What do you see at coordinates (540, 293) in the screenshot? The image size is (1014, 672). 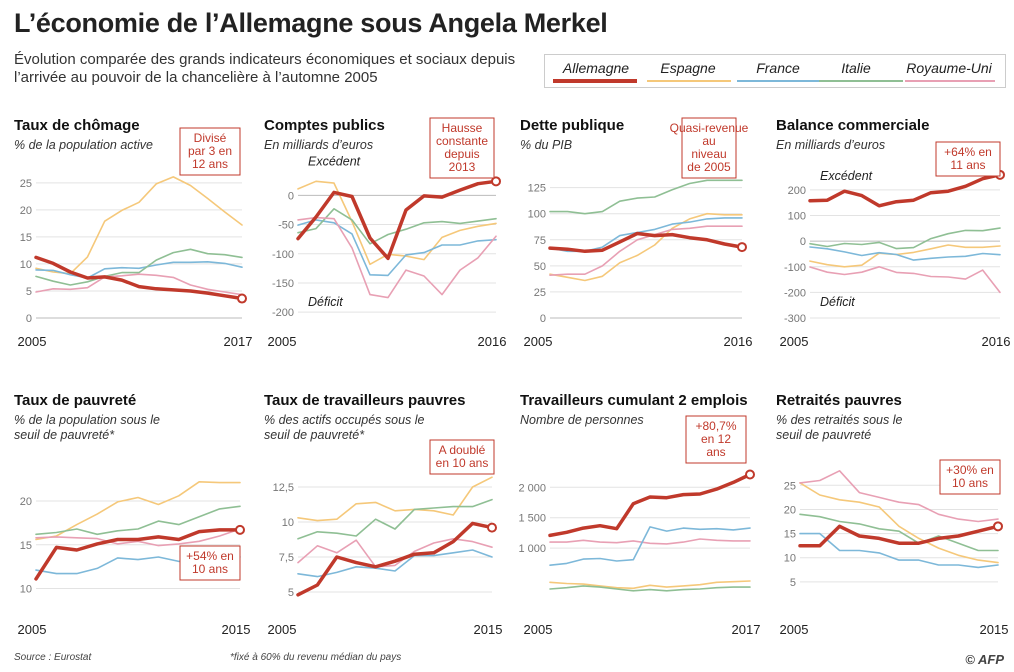 I see `y-tick-label: 25` at bounding box center [540, 293].